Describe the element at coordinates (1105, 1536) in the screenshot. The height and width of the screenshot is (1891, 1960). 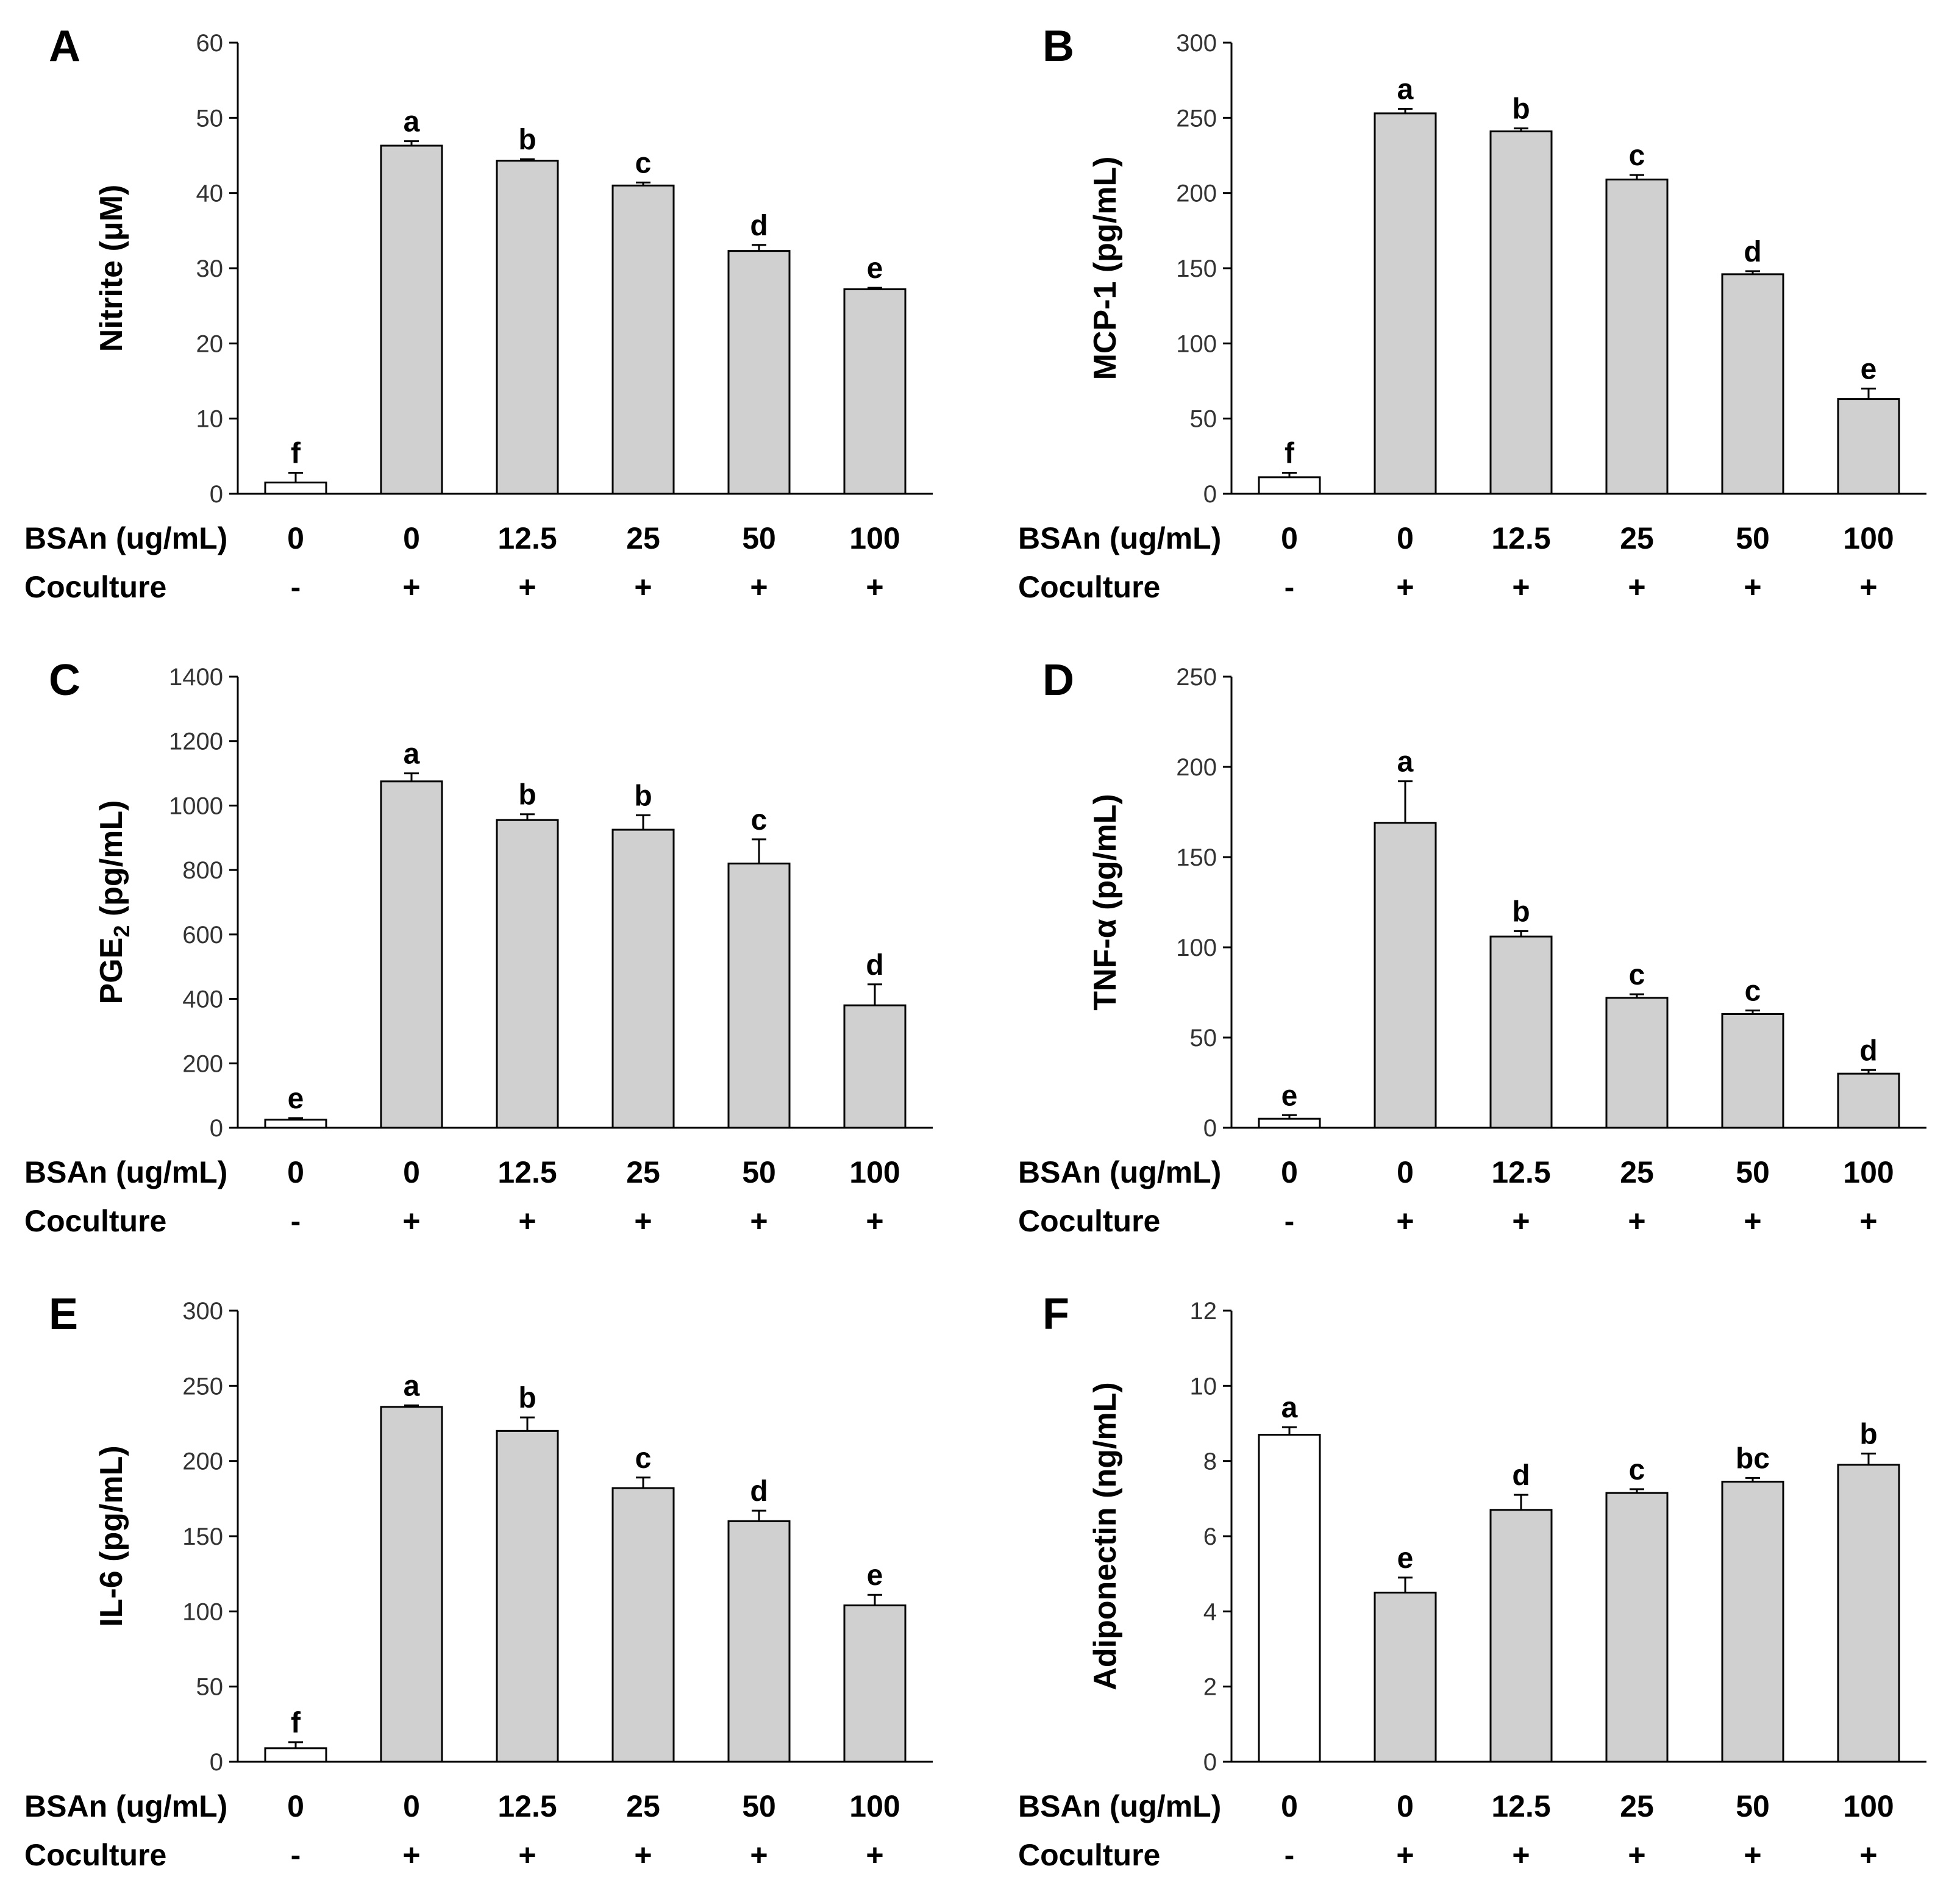
I see `y-axis-label-main: Adiponectin (ng/mL)` at that location.